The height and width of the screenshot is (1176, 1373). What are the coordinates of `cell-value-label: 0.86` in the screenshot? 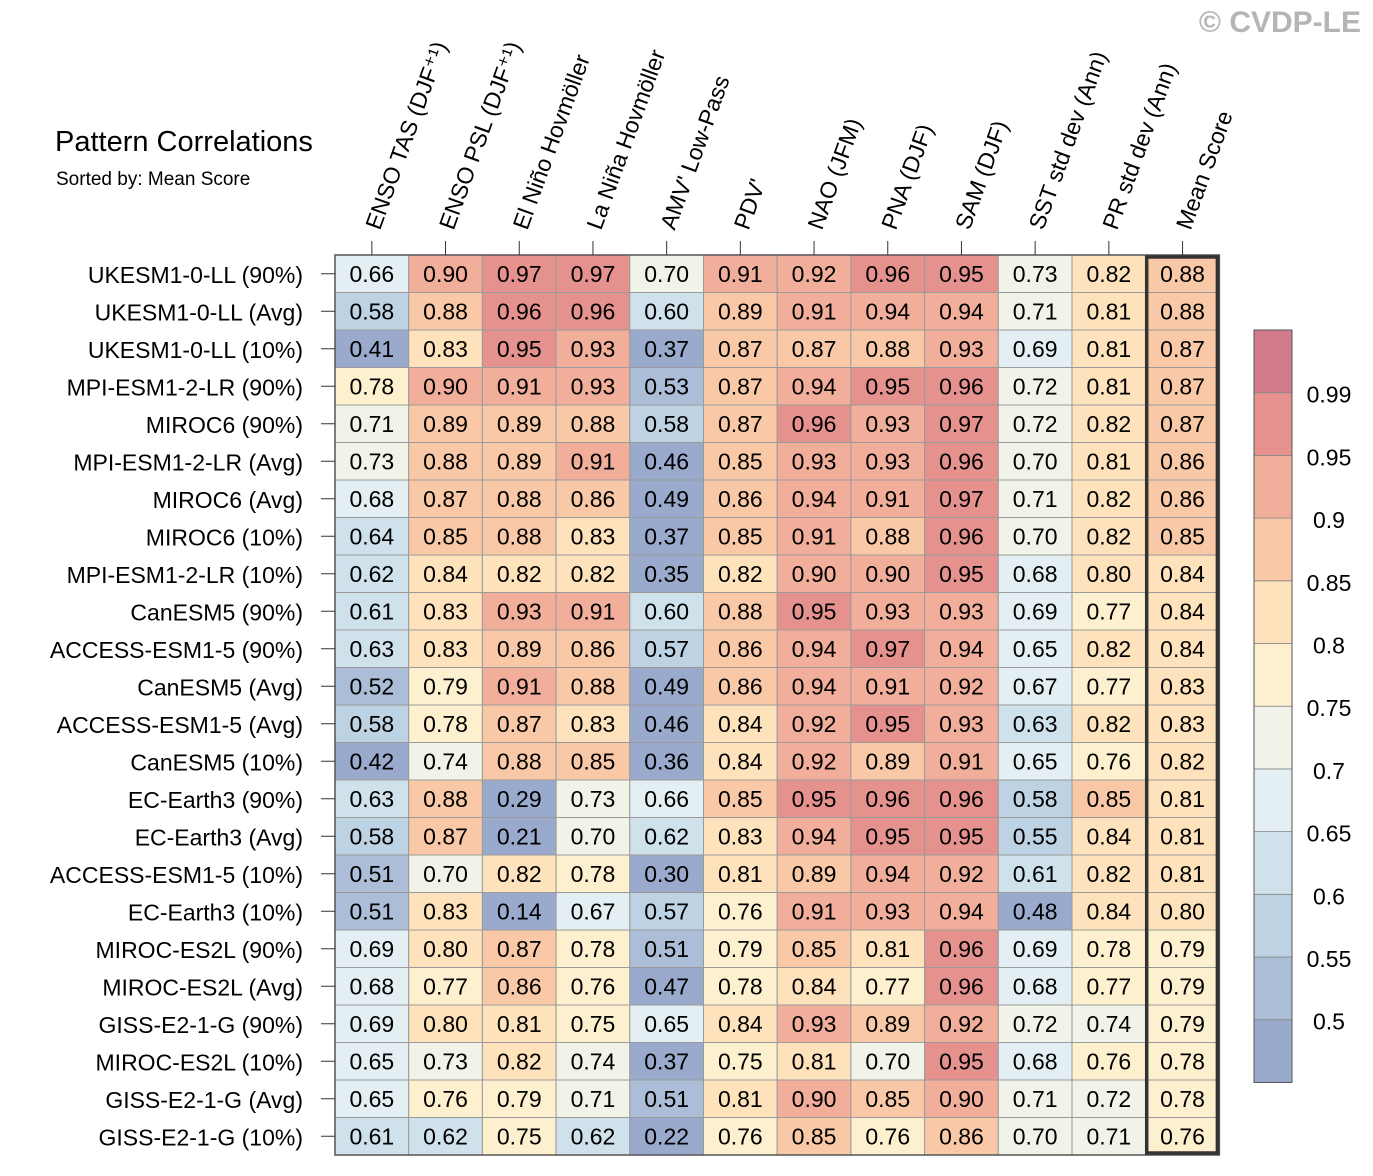 It's located at (1182, 499).